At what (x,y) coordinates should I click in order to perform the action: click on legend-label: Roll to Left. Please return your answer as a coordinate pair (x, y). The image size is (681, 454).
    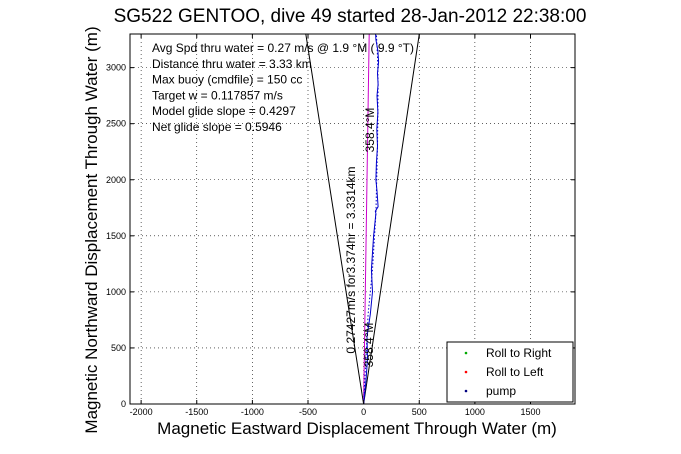
    Looking at the image, I should click on (515, 372).